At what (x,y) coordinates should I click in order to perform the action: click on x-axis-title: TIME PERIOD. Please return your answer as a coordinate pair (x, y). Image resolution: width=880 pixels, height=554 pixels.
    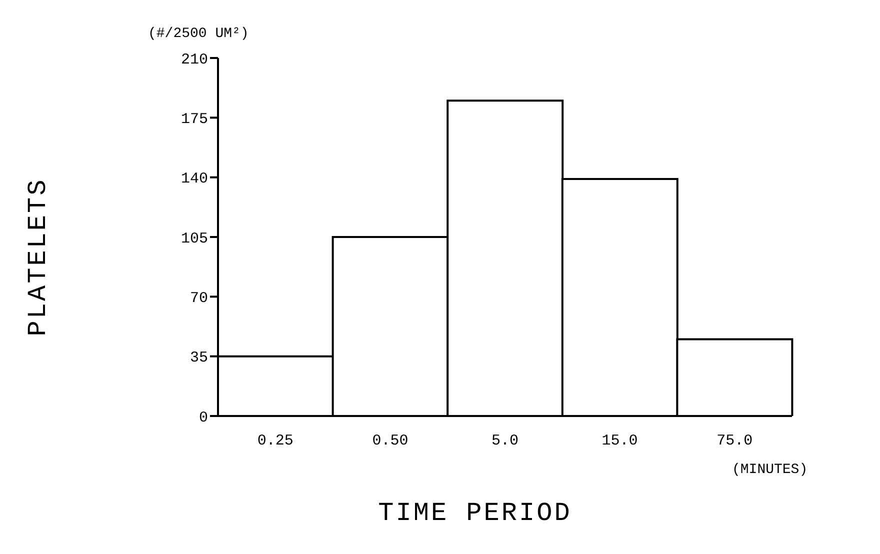
    Looking at the image, I should click on (475, 513).